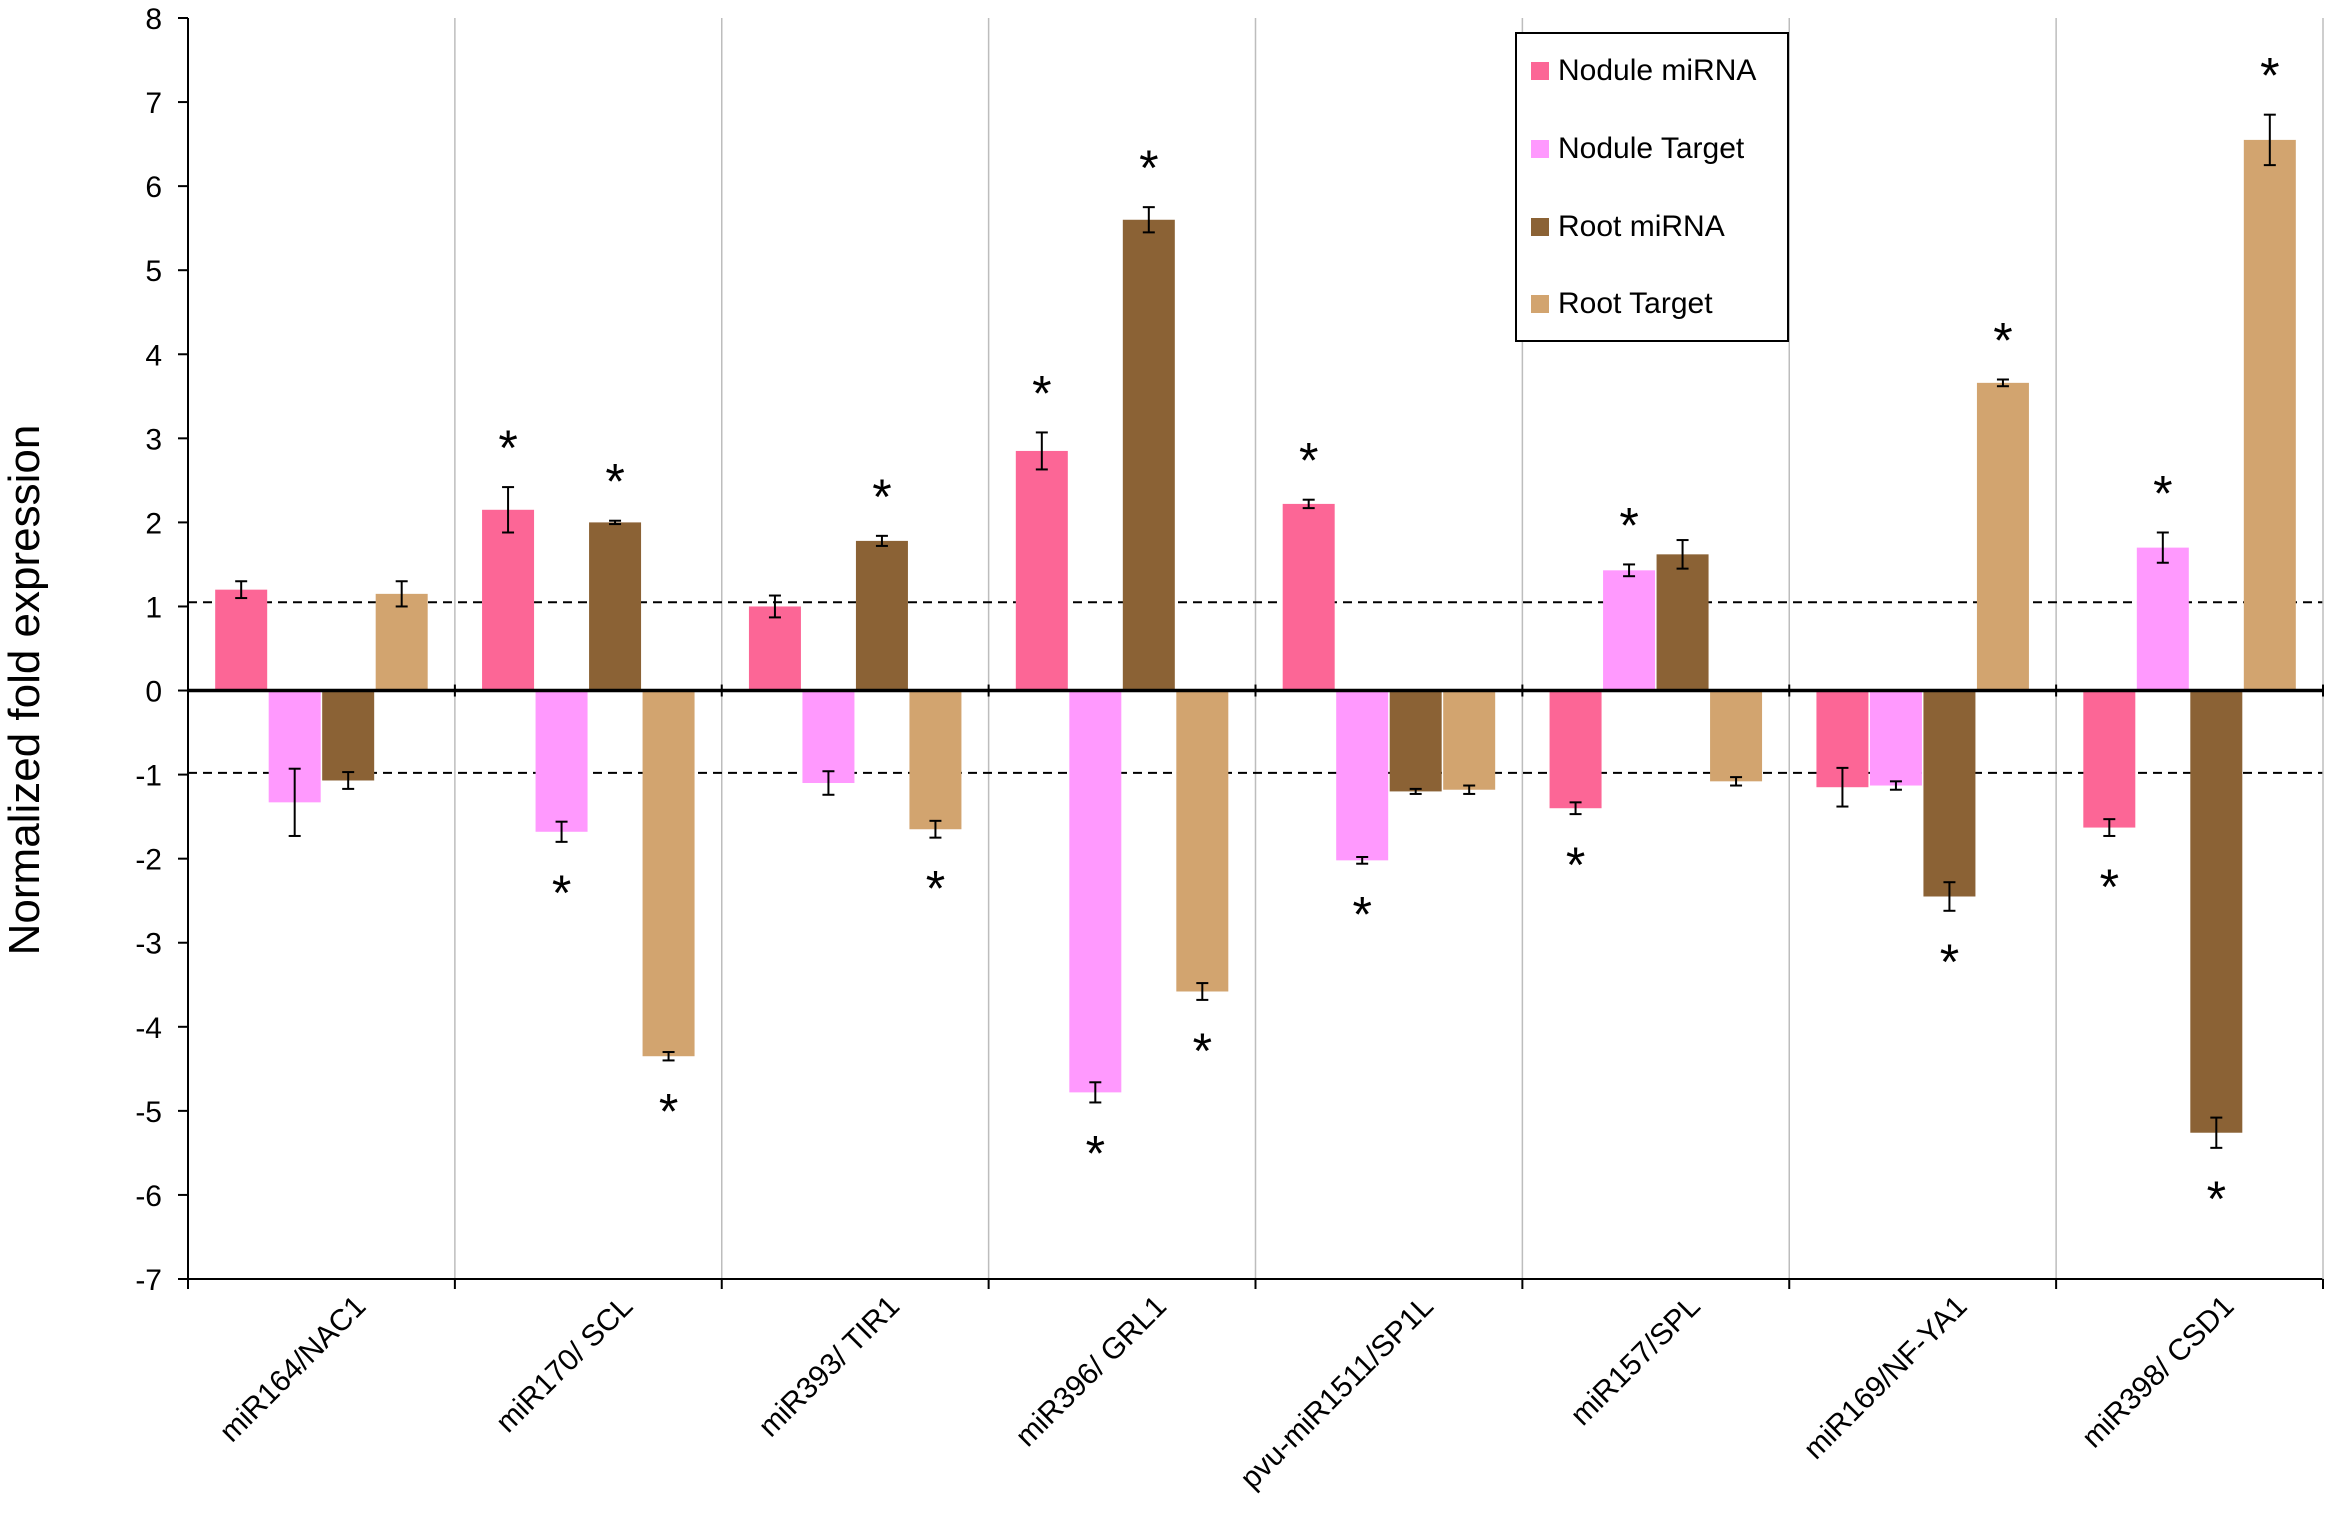  What do you see at coordinates (148, 860) in the screenshot?
I see `y-tick-label: -2` at bounding box center [148, 860].